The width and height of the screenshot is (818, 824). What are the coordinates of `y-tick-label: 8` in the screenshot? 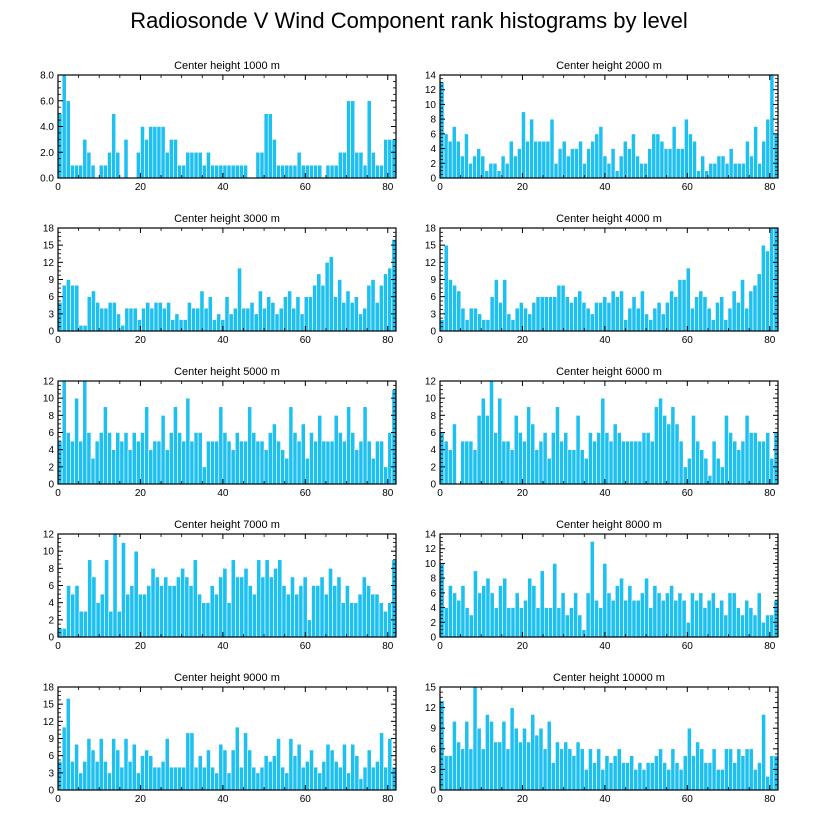 It's located at (433, 120).